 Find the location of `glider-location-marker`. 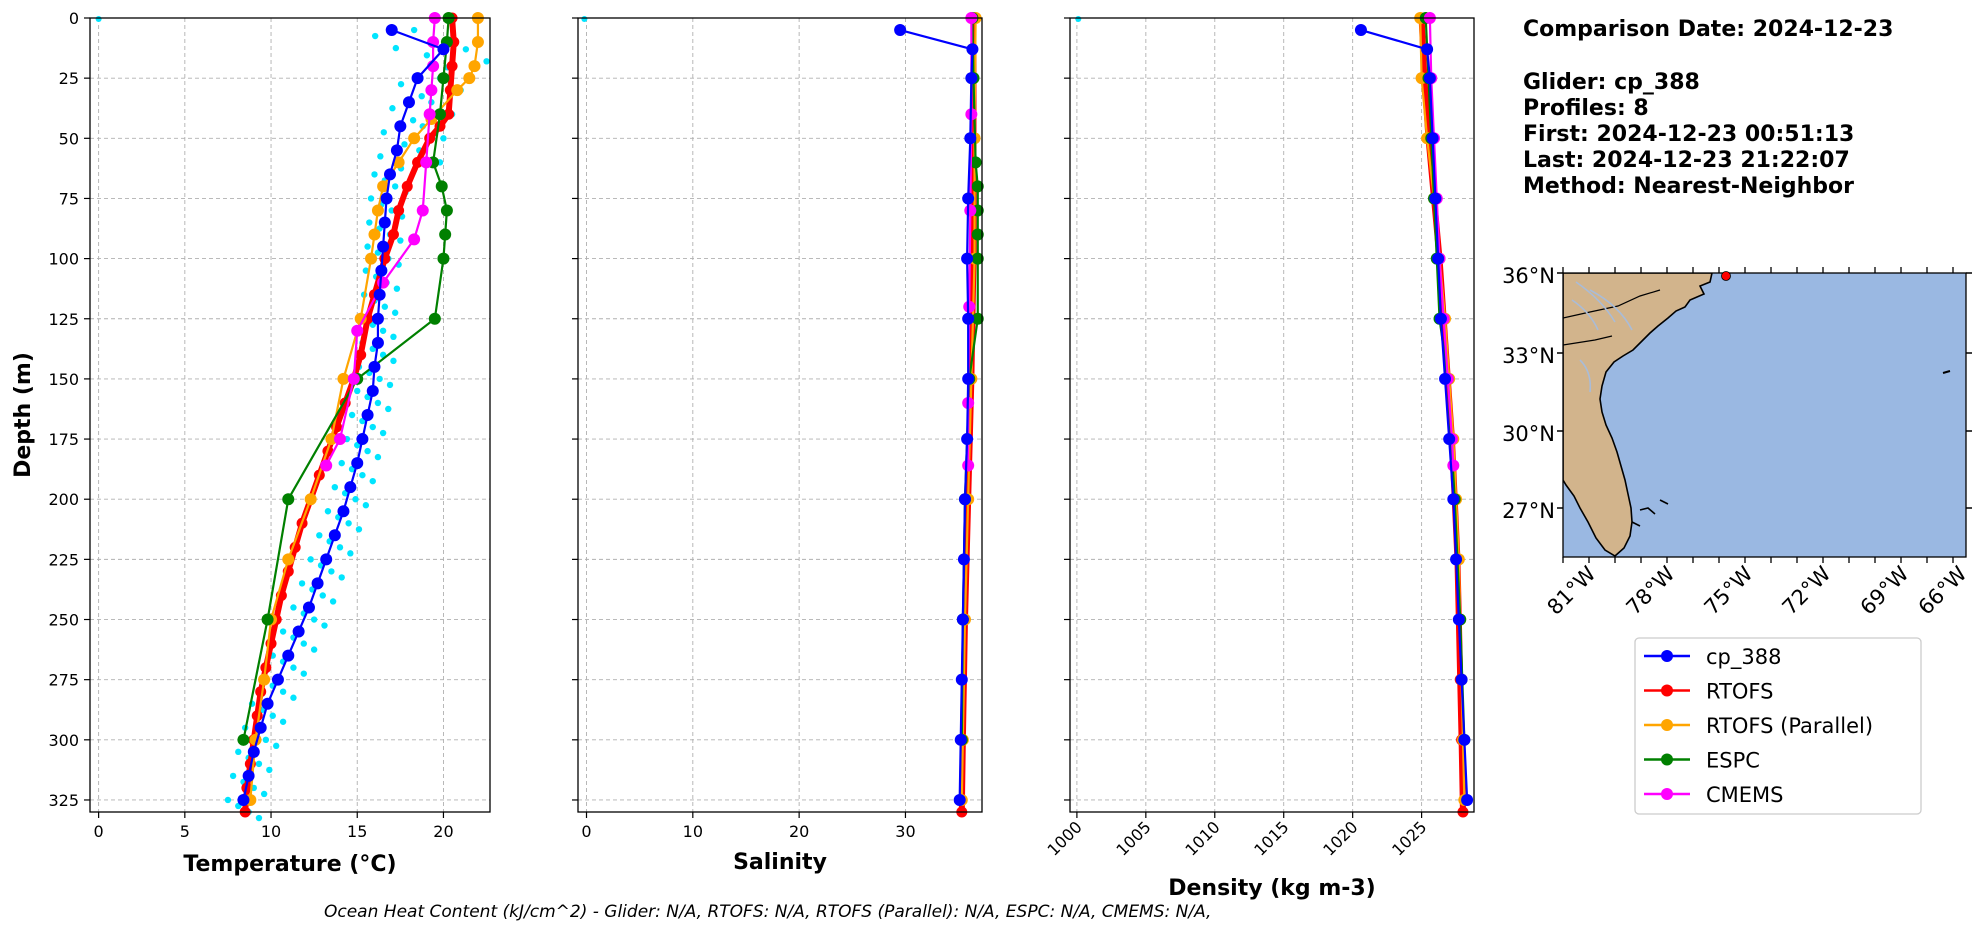

glider-location-marker is located at coordinates (1726, 276).